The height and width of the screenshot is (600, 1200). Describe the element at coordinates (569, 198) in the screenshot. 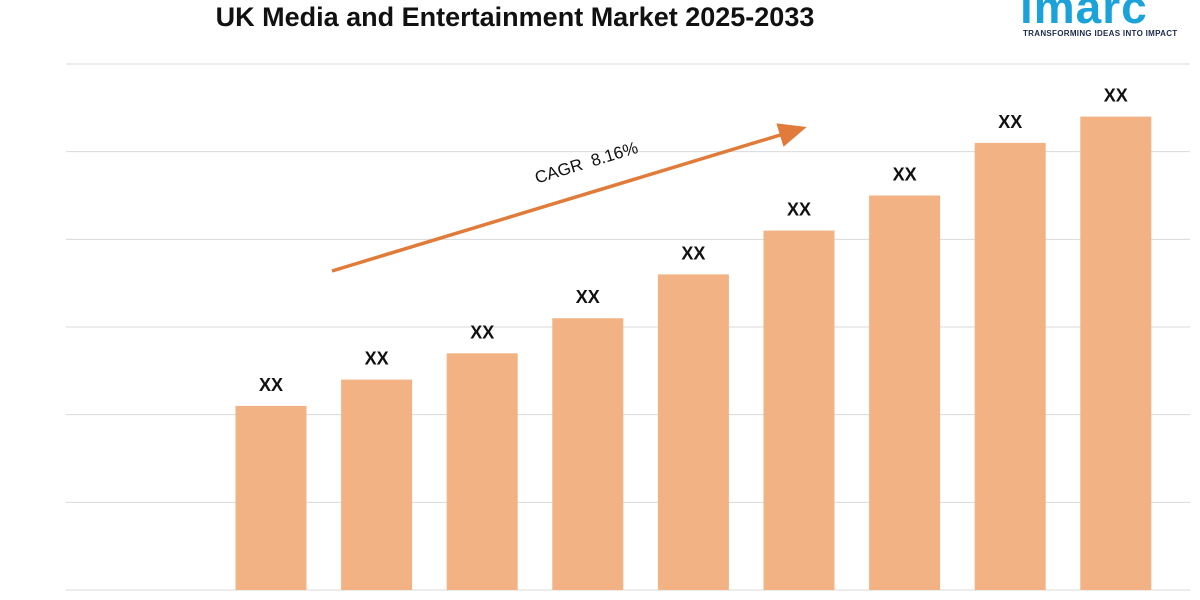

I see `cagr-arrow` at that location.